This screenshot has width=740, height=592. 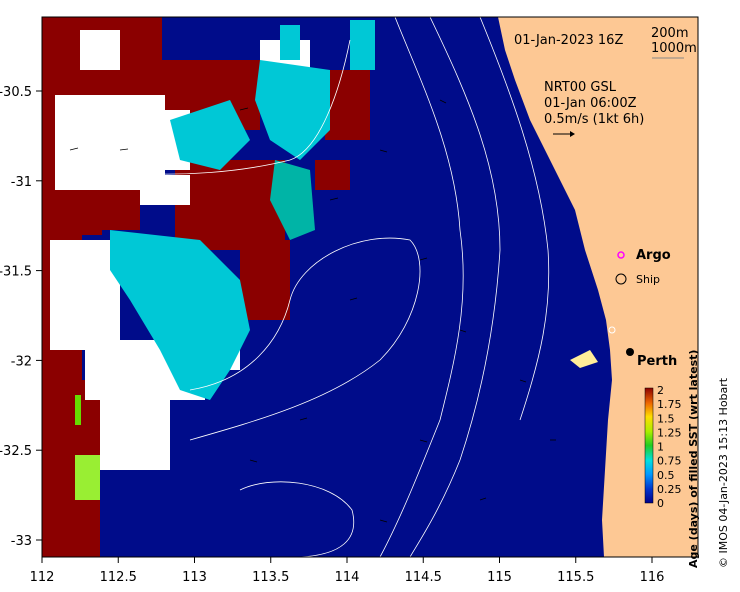 I want to click on perth-label: Perth, so click(x=657, y=361).